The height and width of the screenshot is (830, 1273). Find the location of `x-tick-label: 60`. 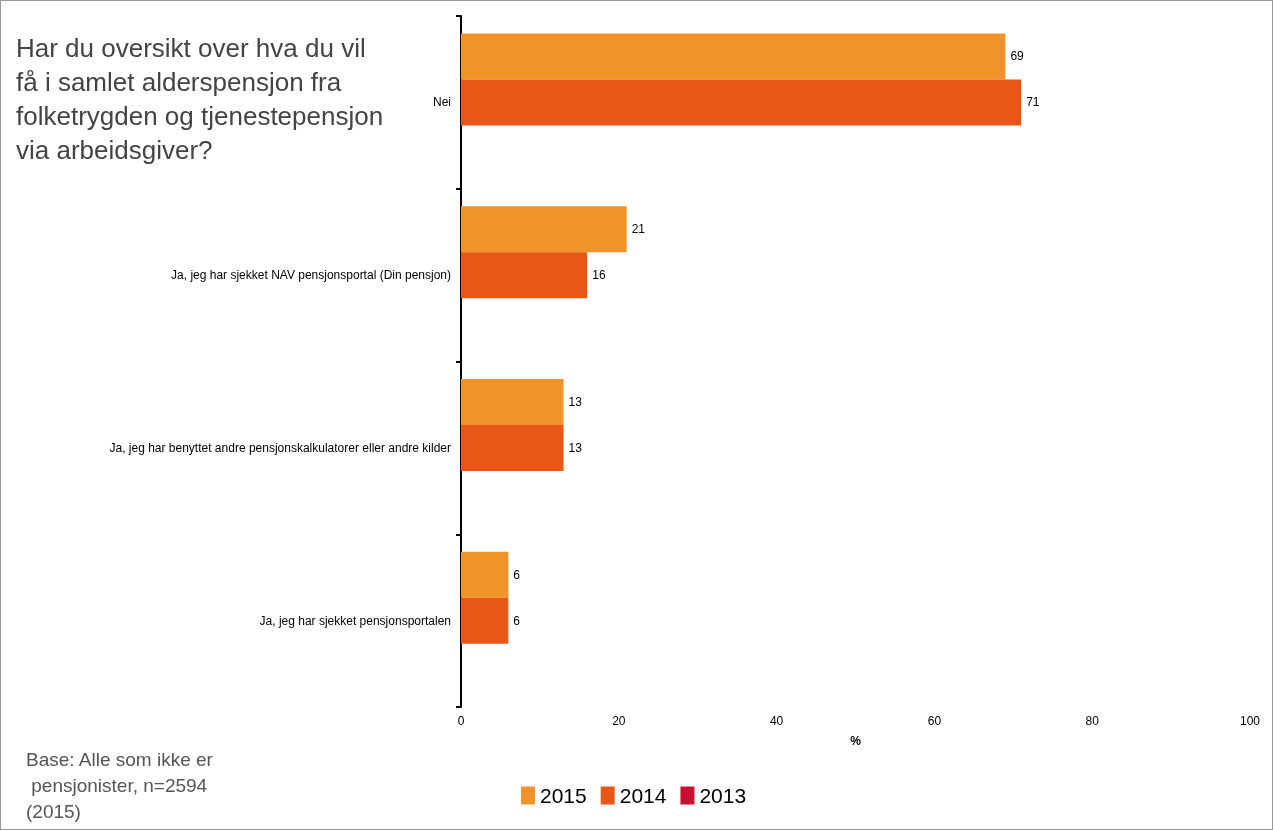

x-tick-label: 60 is located at coordinates (934, 721).